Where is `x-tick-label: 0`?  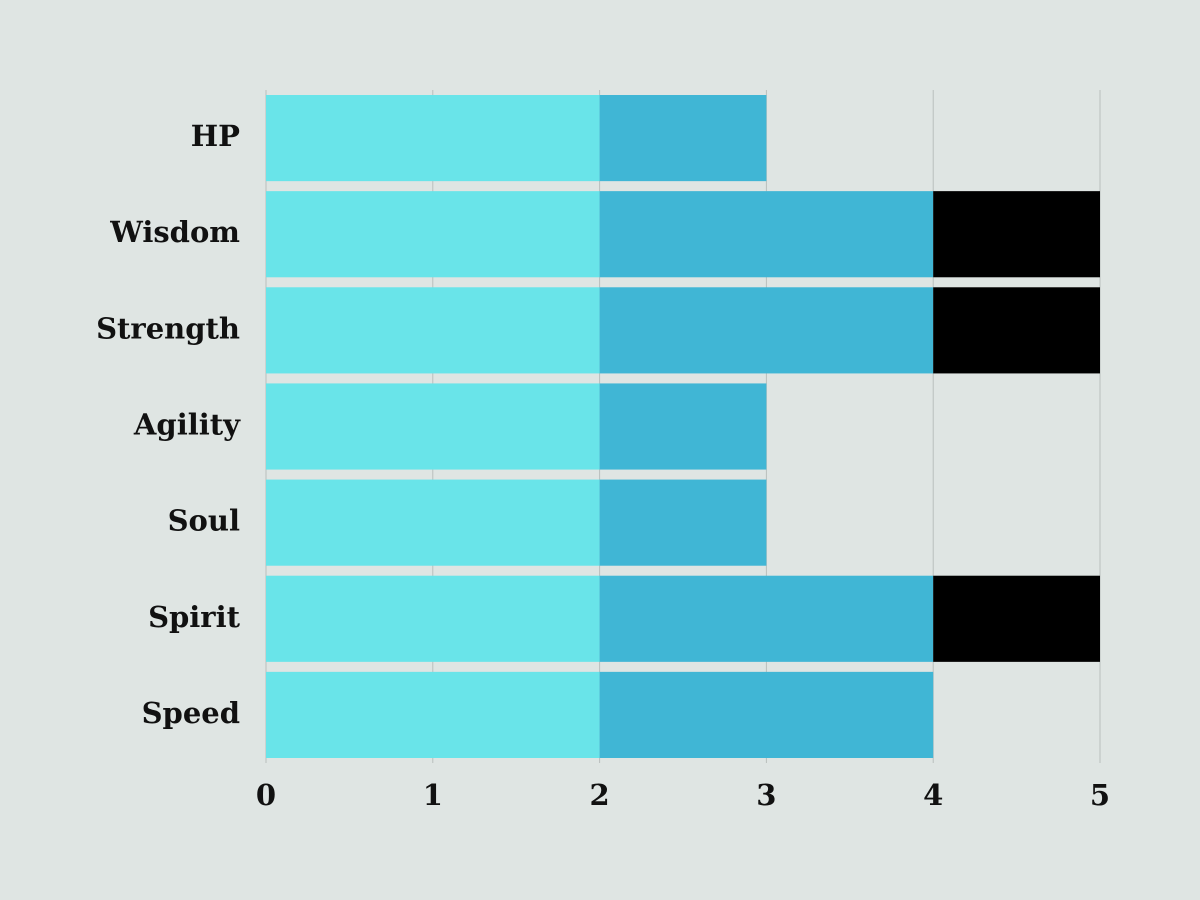 x-tick-label: 0 is located at coordinates (266, 795).